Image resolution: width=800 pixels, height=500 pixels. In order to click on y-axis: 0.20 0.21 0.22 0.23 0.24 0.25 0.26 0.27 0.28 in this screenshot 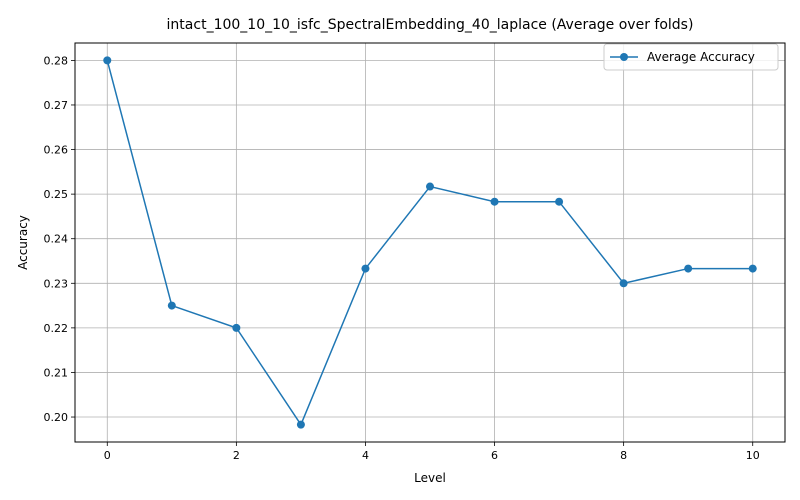, I will do `click(59, 239)`.